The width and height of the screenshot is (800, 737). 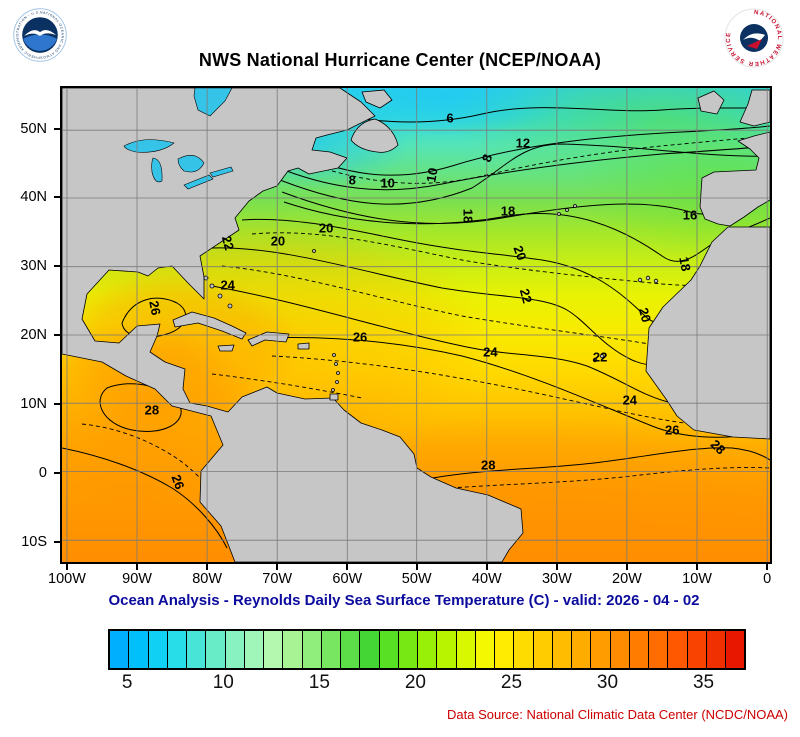 I want to click on nws-bolt-icon, so click(x=754, y=44).